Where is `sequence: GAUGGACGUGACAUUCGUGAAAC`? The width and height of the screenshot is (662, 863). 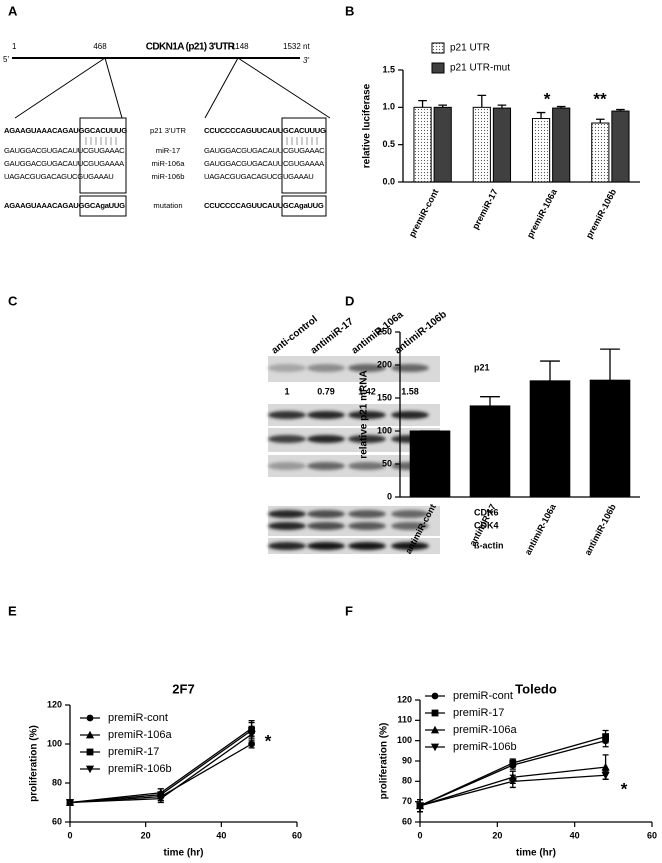 sequence: GAUGGACGUGACAUUCGUGAAAC is located at coordinates (64, 150).